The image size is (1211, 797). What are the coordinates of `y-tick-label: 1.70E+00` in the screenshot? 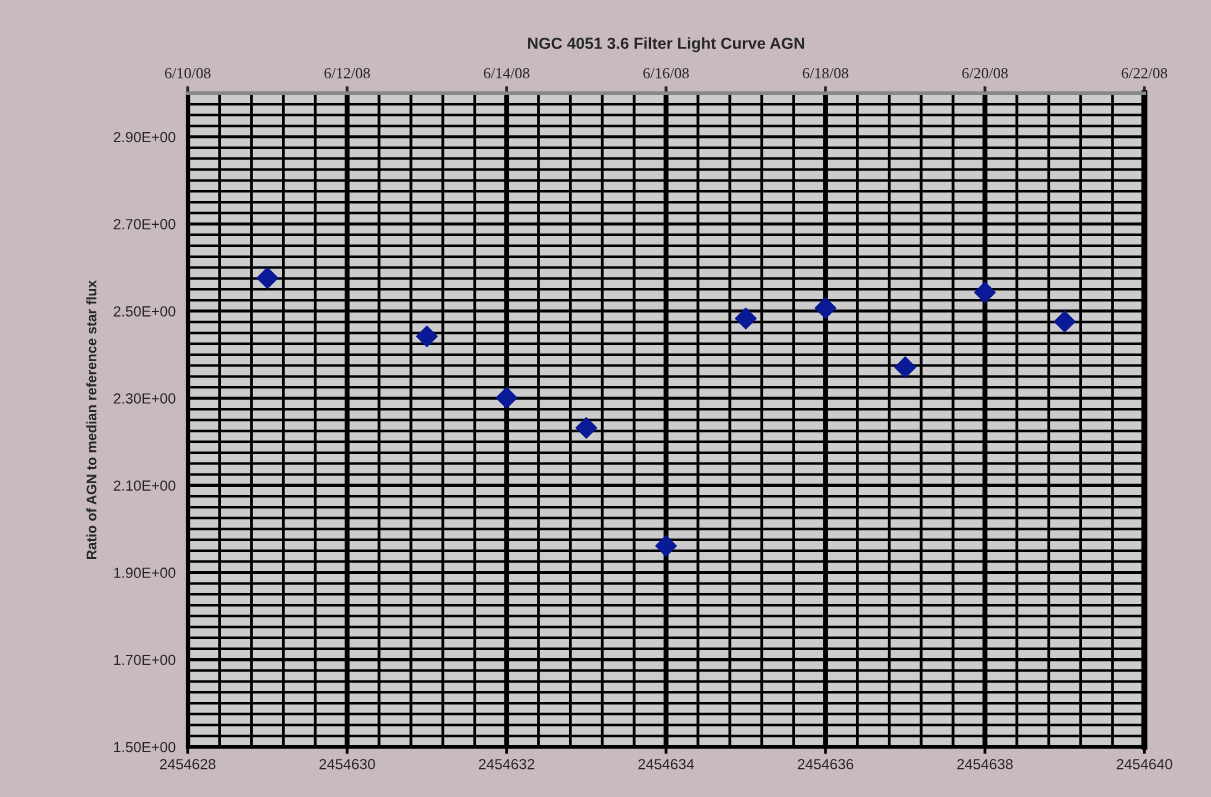 It's located at (145, 660).